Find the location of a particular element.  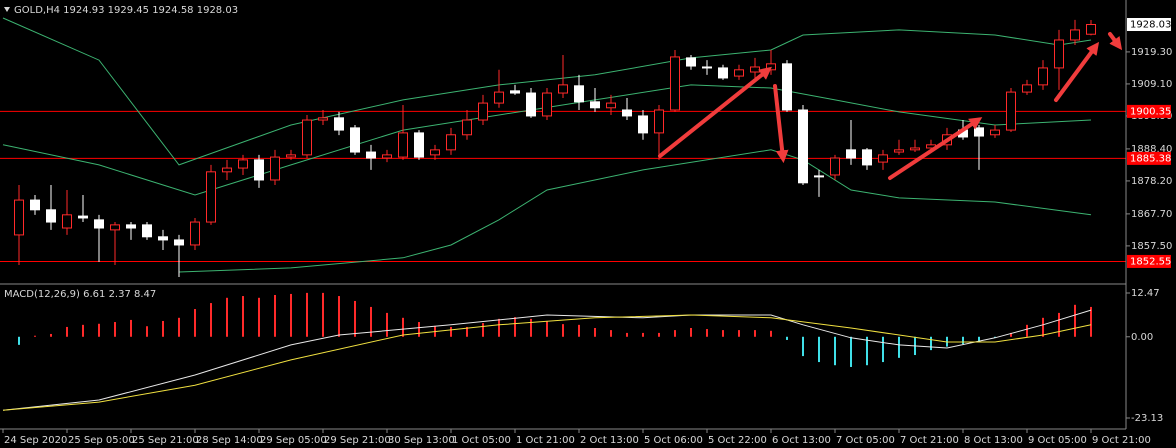

y-tick-label: 1909.10 is located at coordinates (1151, 84).